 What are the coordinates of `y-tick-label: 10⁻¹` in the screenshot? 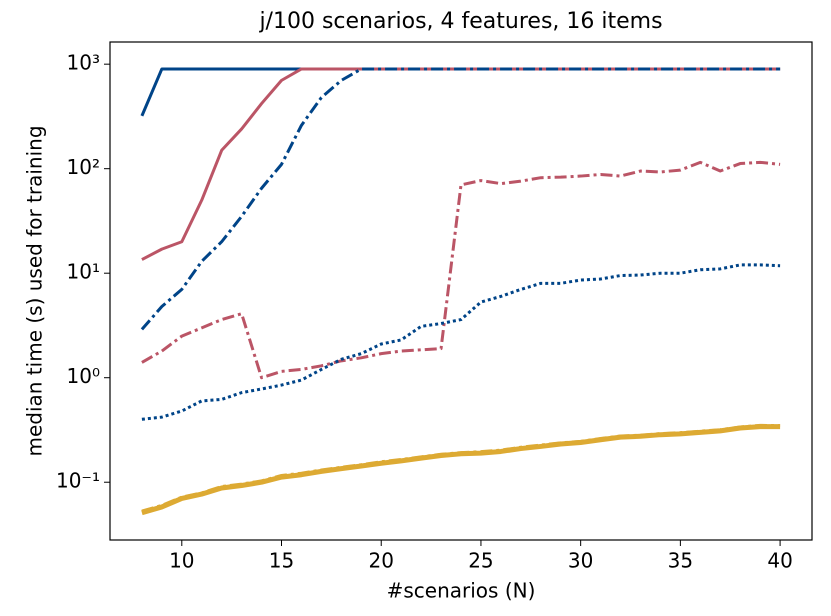 It's located at (78, 481).